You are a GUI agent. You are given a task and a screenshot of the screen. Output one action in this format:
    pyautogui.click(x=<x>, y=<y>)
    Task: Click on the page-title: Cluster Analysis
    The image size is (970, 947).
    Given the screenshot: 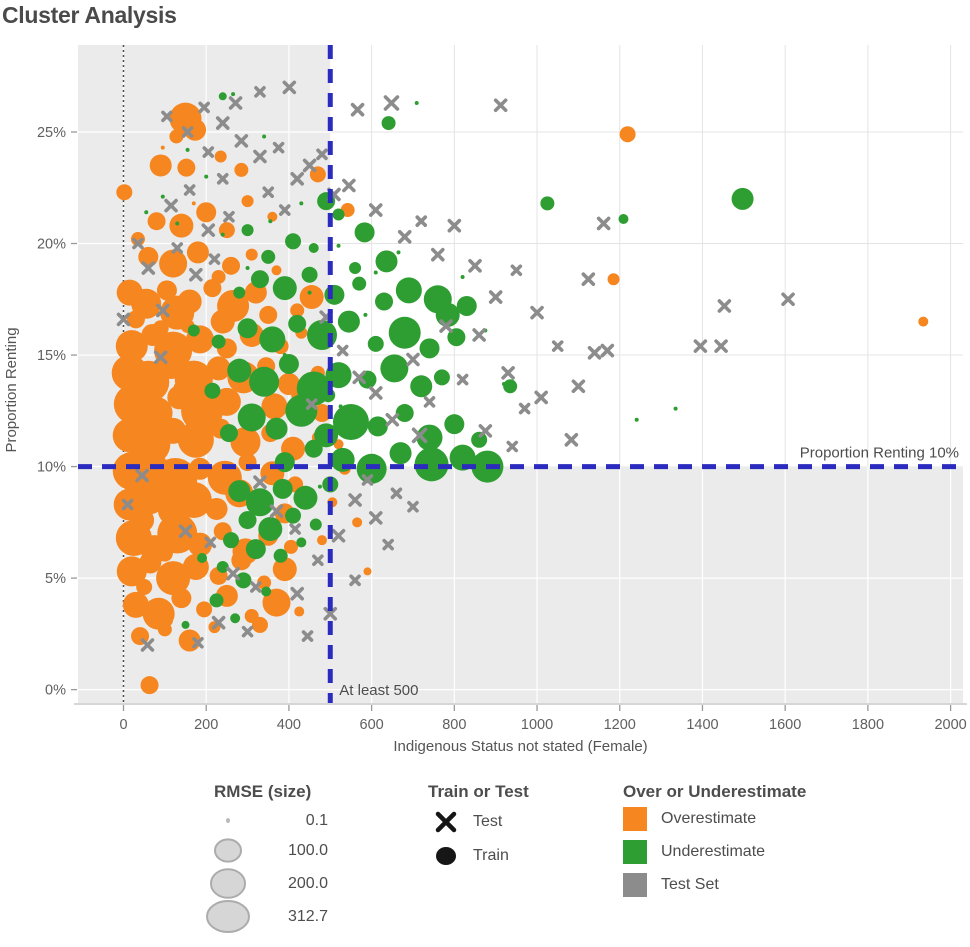 What is the action you would take?
    pyautogui.click(x=89, y=15)
    